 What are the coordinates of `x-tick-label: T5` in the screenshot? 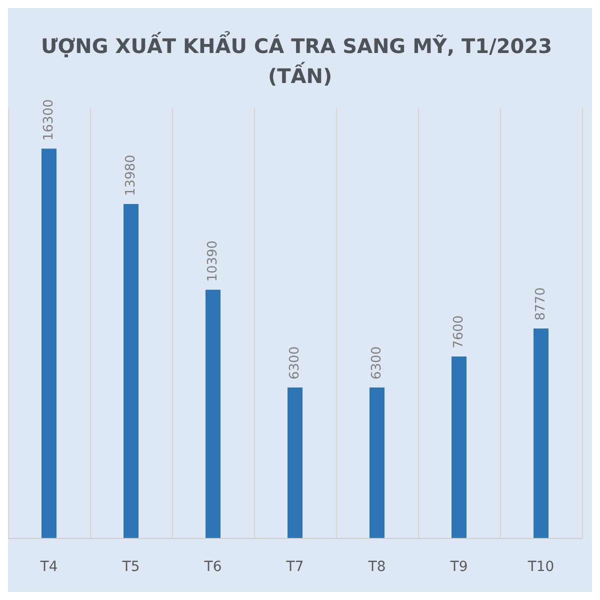 It's located at (130, 567).